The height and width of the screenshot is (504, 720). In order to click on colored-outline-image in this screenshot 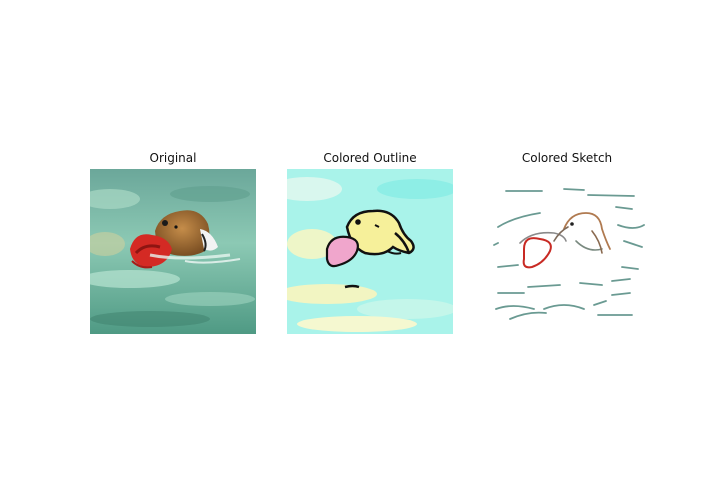, I will do `click(370, 251)`.